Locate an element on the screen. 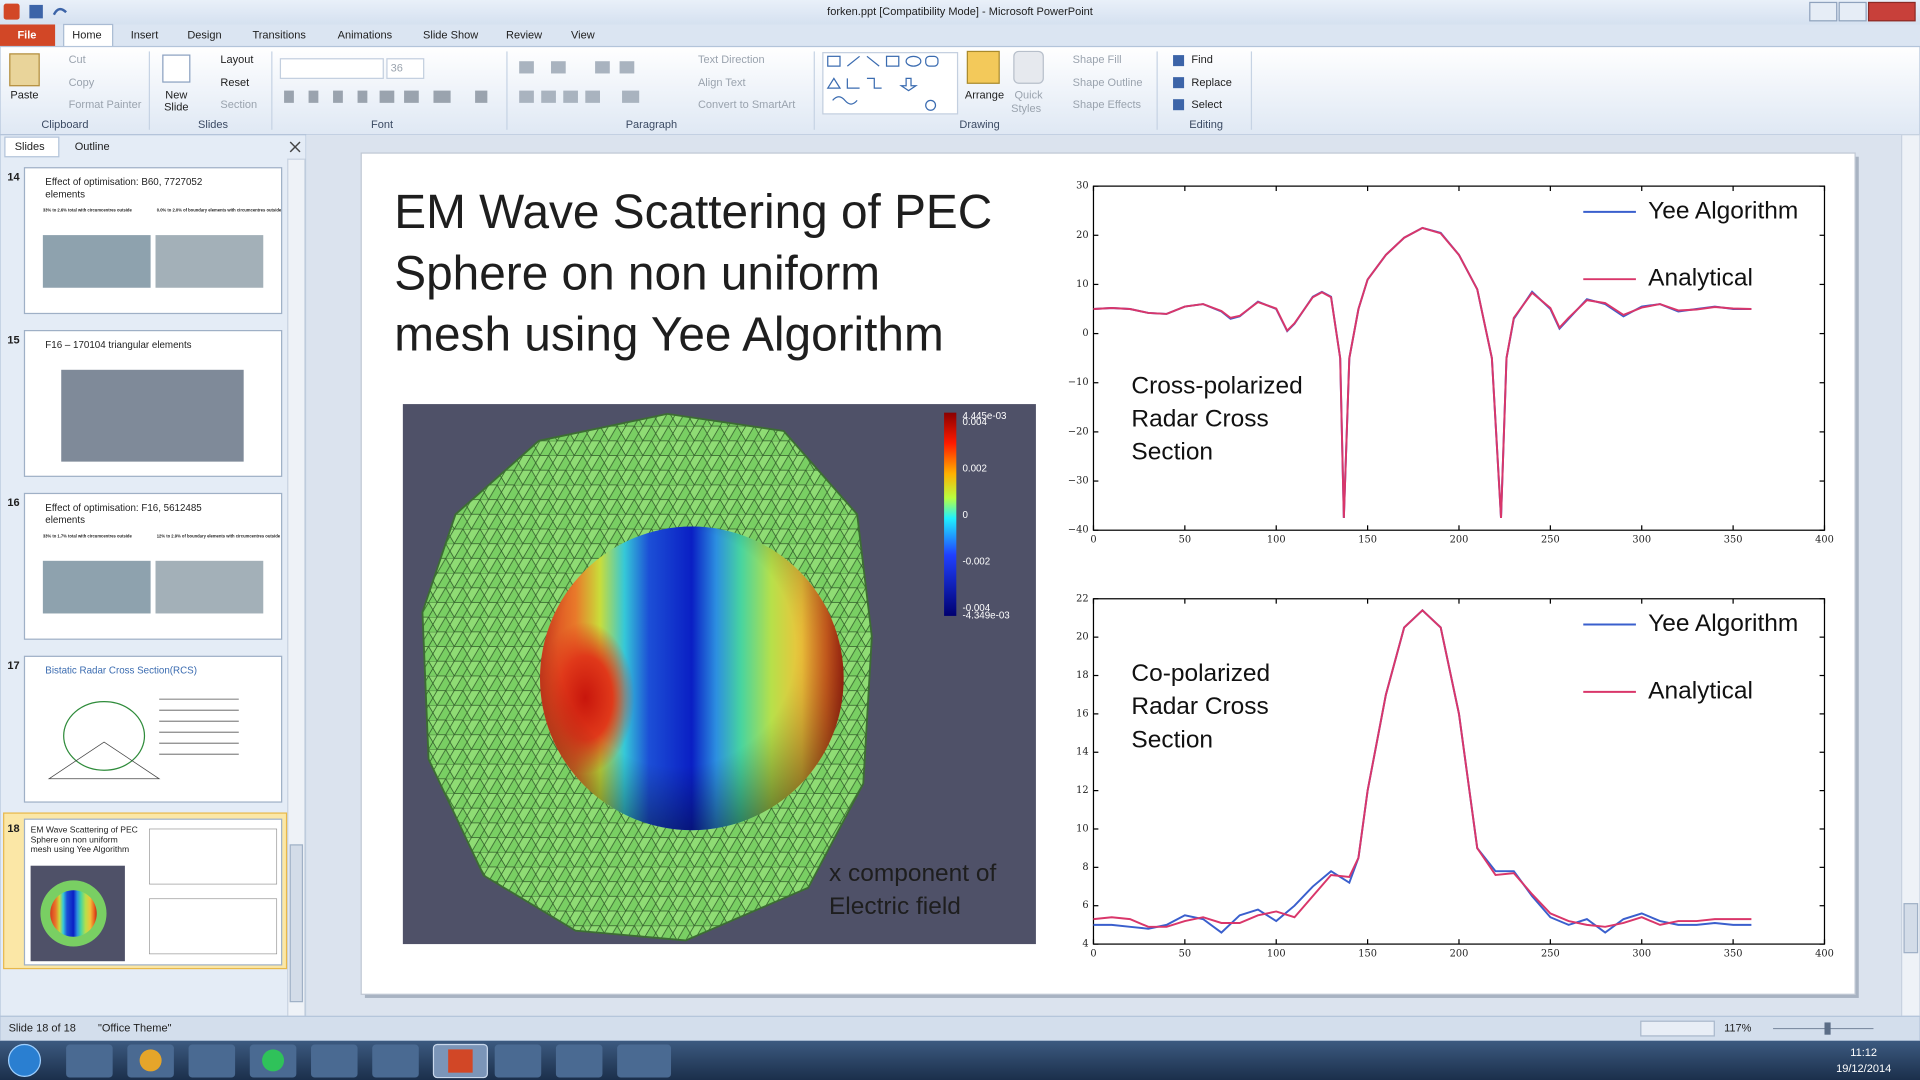 Image resolution: width=1920 pixels, height=1080 pixels. colorbar-label: -4.349e-03 is located at coordinates (986, 616).